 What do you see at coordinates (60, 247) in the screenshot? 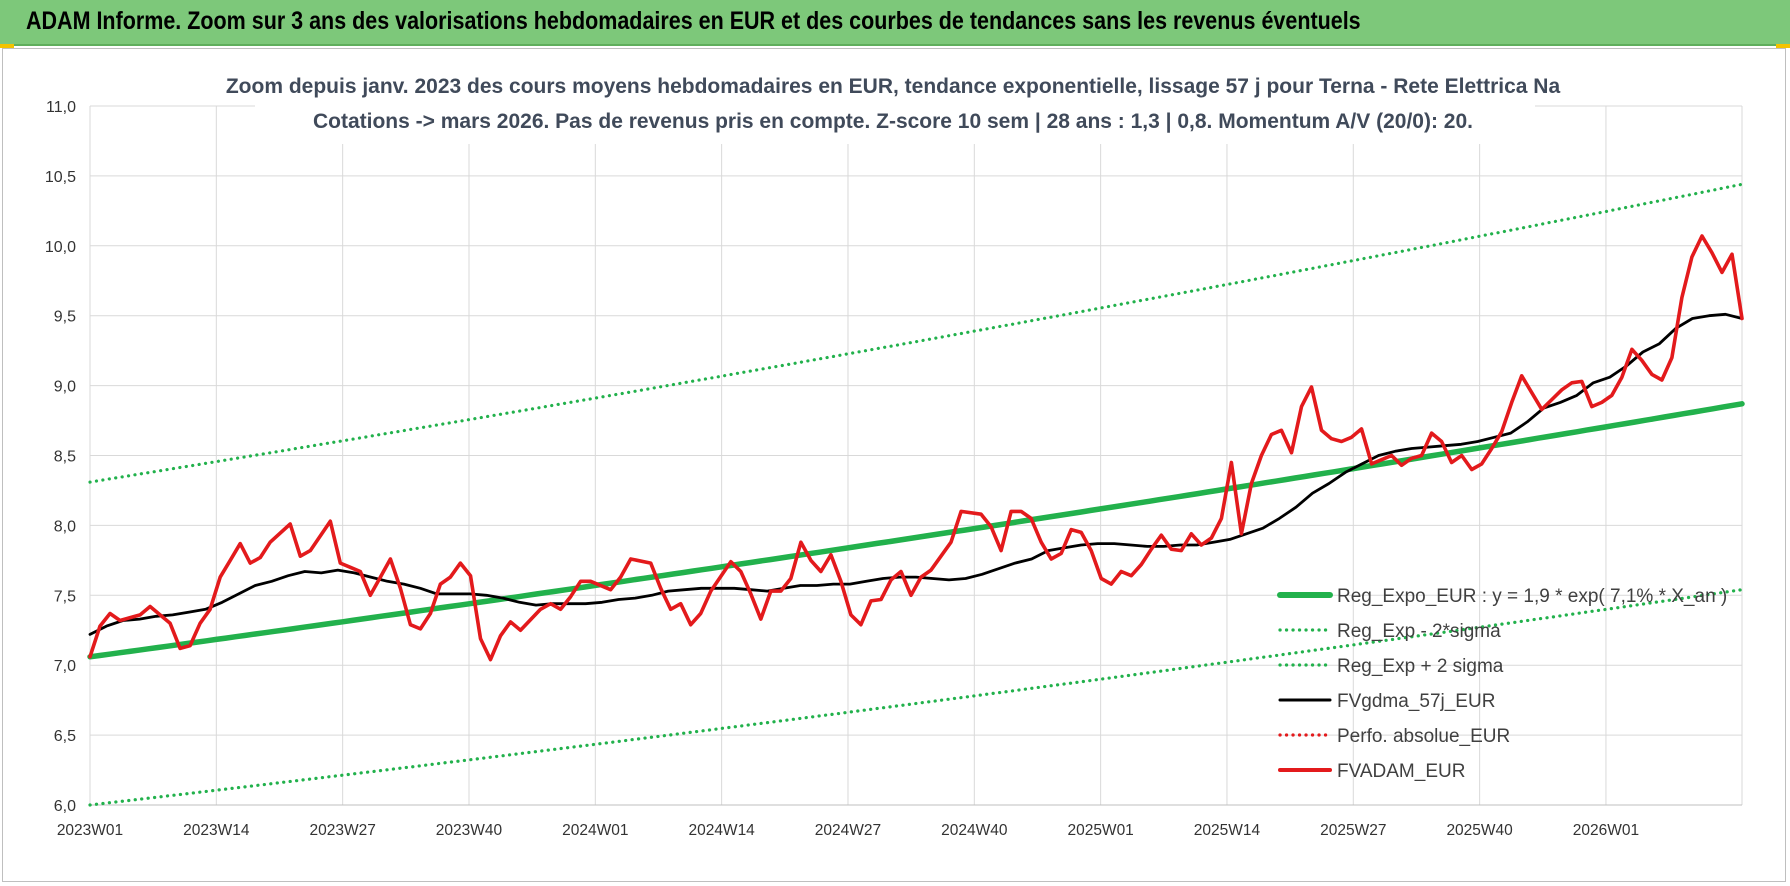
I see `y-tick-label: 10,0` at bounding box center [60, 247].